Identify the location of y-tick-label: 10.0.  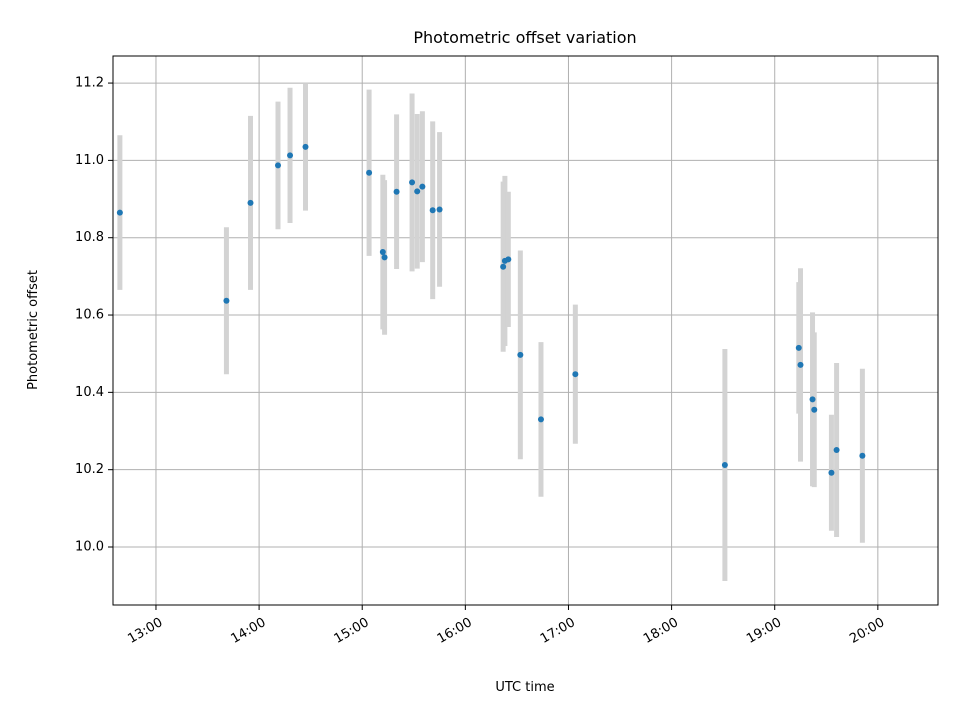
(89, 547).